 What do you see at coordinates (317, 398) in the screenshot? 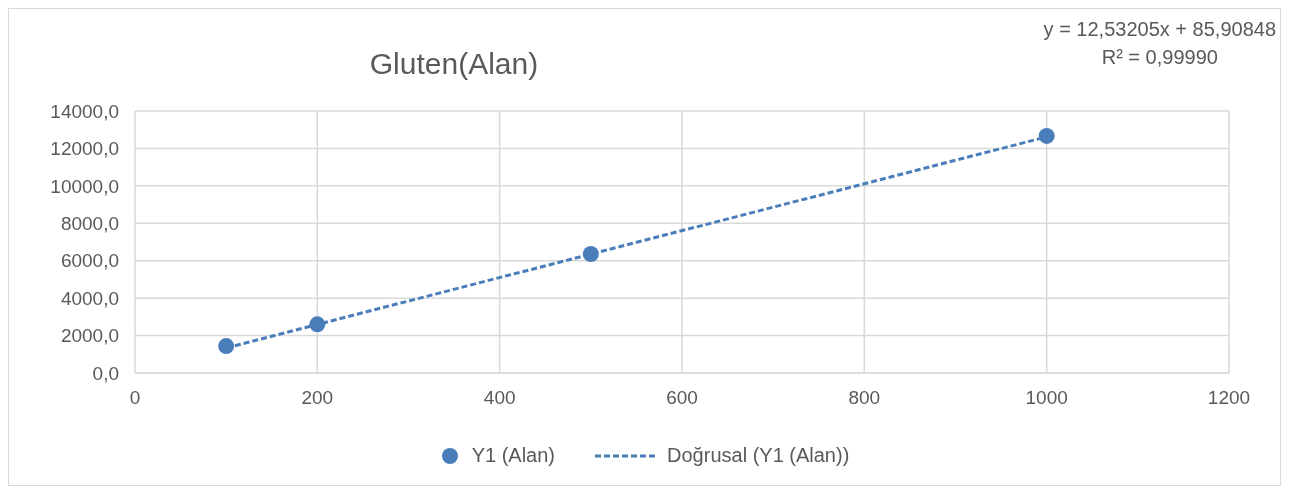
I see `x-tick-label: 200` at bounding box center [317, 398].